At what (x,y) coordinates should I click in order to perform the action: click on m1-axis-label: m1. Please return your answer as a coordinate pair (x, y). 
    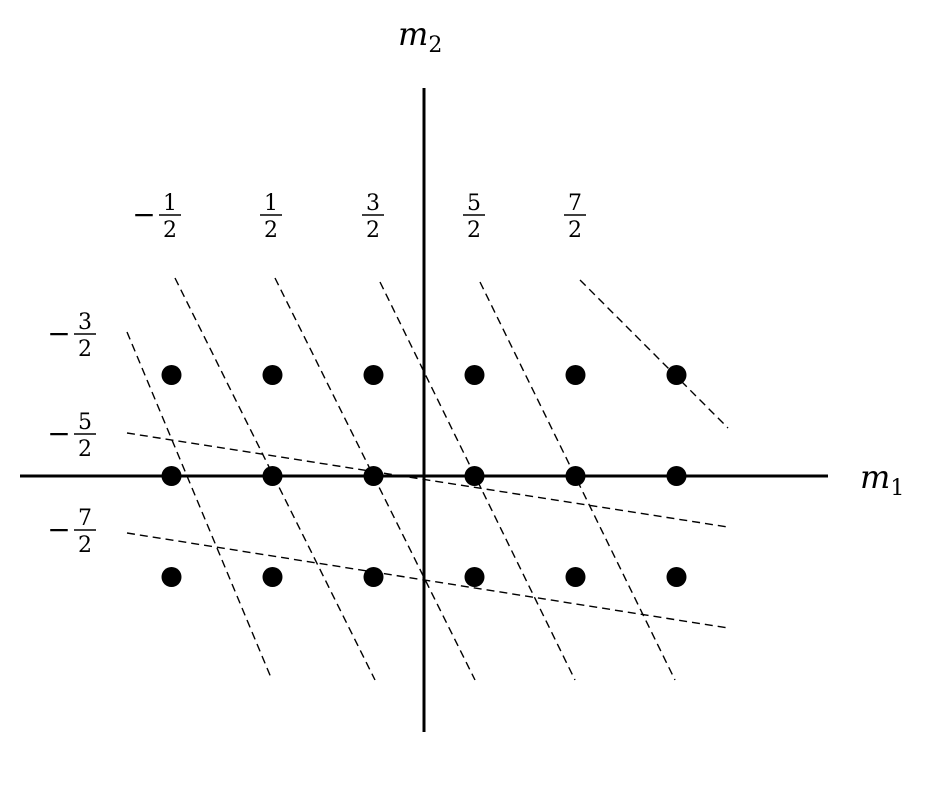
    Looking at the image, I should click on (882, 479).